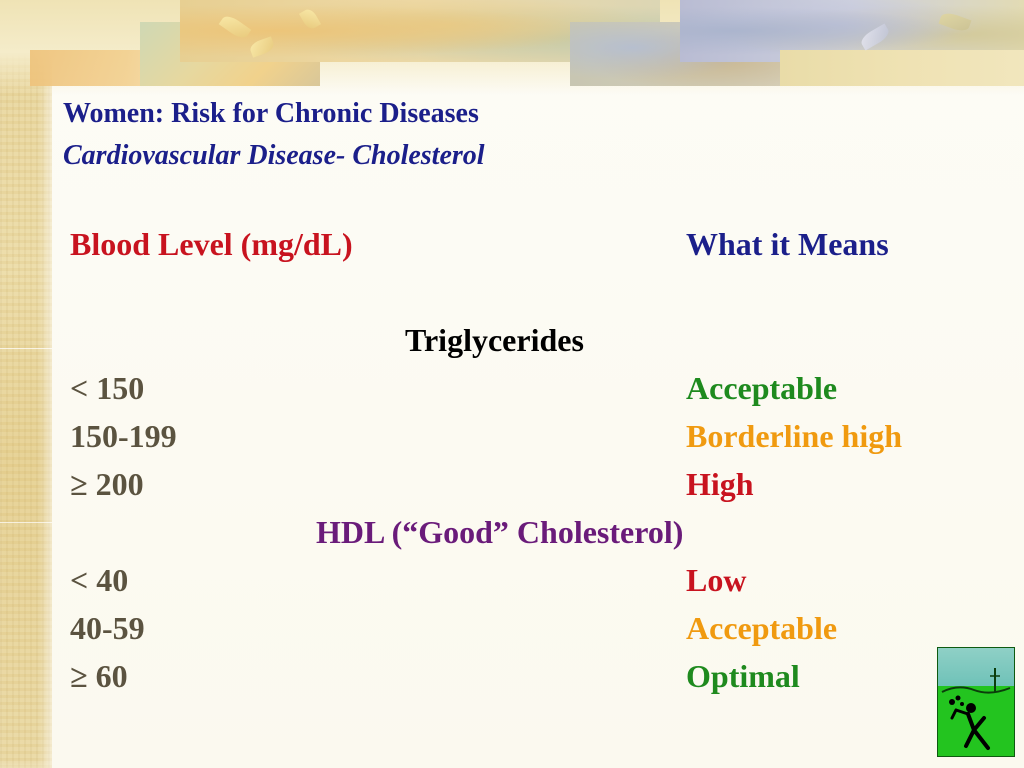 The height and width of the screenshot is (768, 1024). What do you see at coordinates (720, 484) in the screenshot?
I see `row-meaning: High` at bounding box center [720, 484].